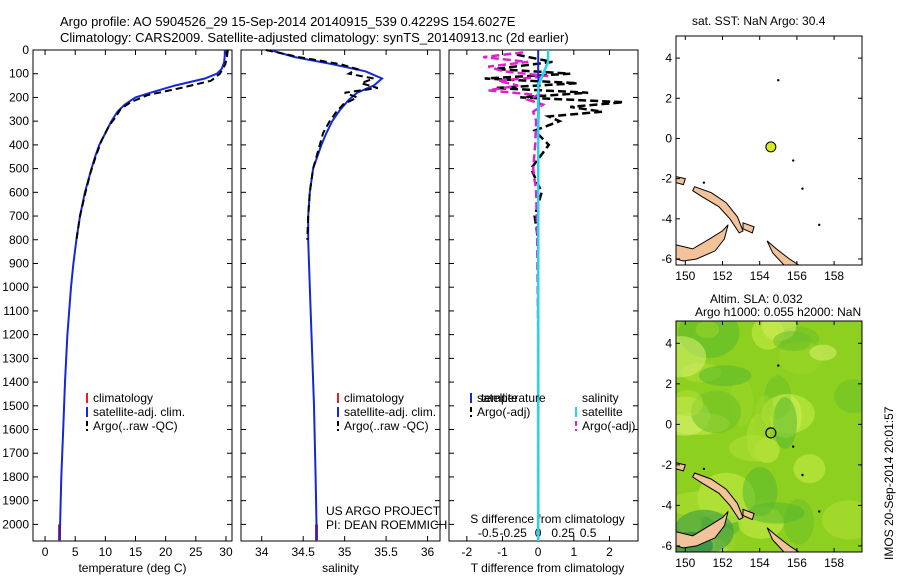 This screenshot has width=900, height=580. What do you see at coordinates (722, 563) in the screenshot?
I see `sla-map-x-tick-label: 152` at bounding box center [722, 563].